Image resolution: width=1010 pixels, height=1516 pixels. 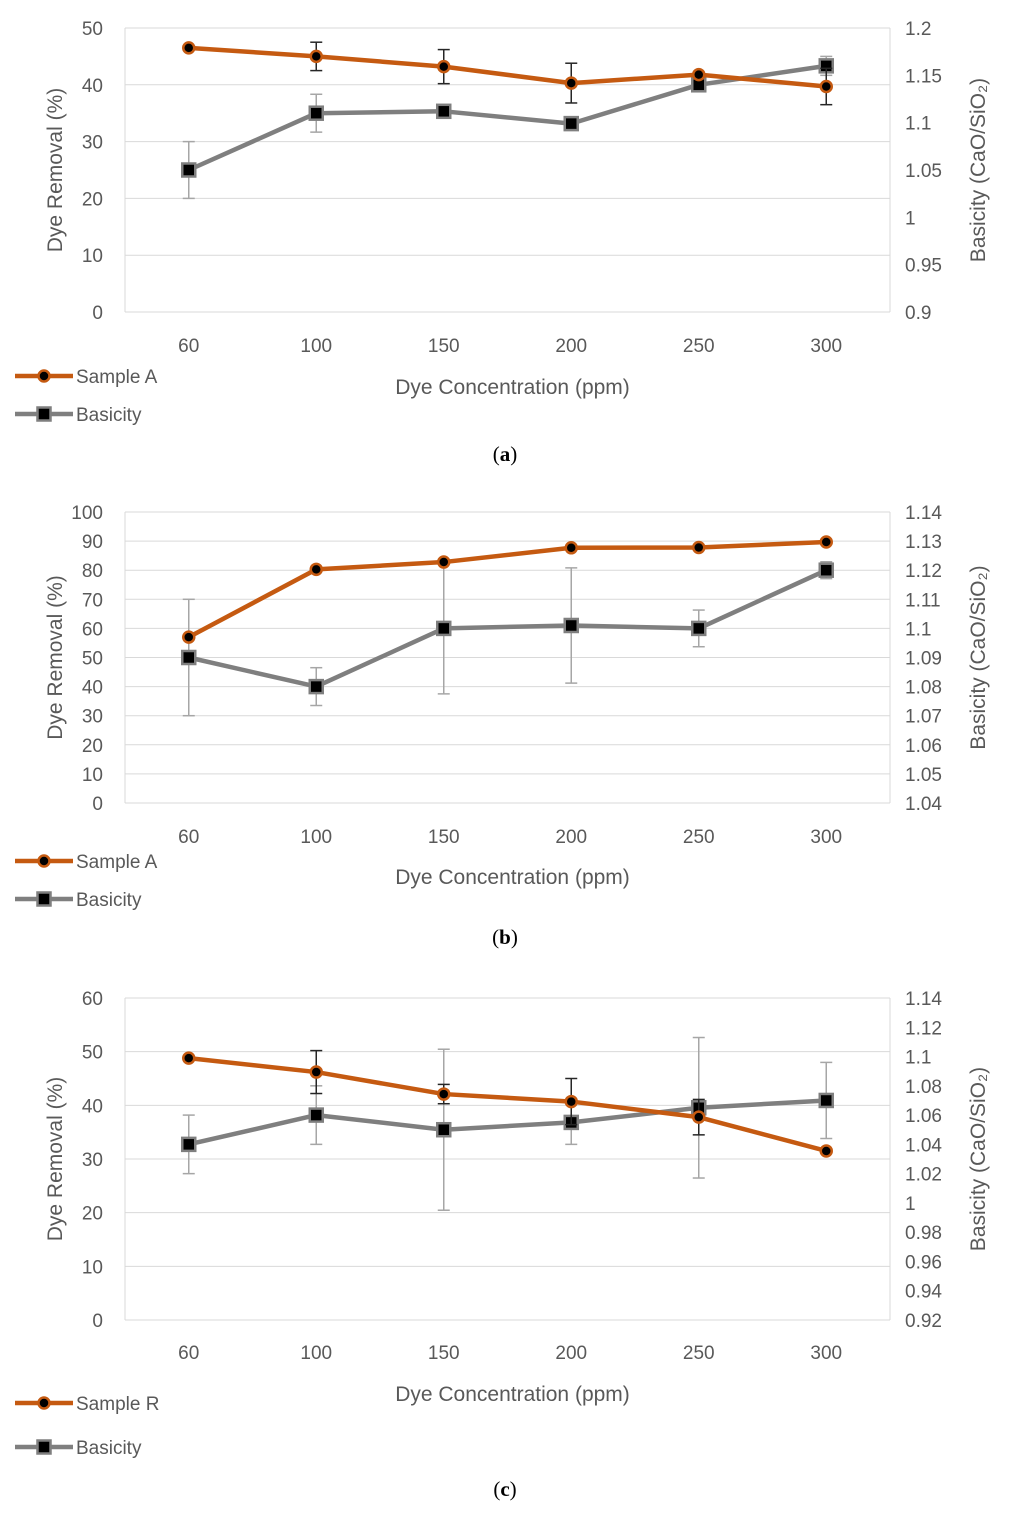 I want to click on y2-tick-label: 0.96, so click(x=923, y=1262).